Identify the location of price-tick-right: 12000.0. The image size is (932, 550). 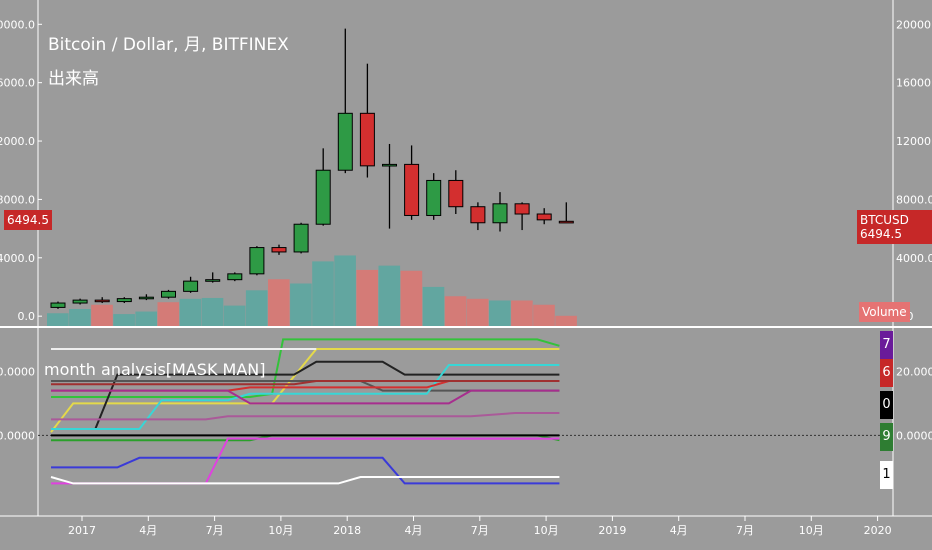
(914, 141).